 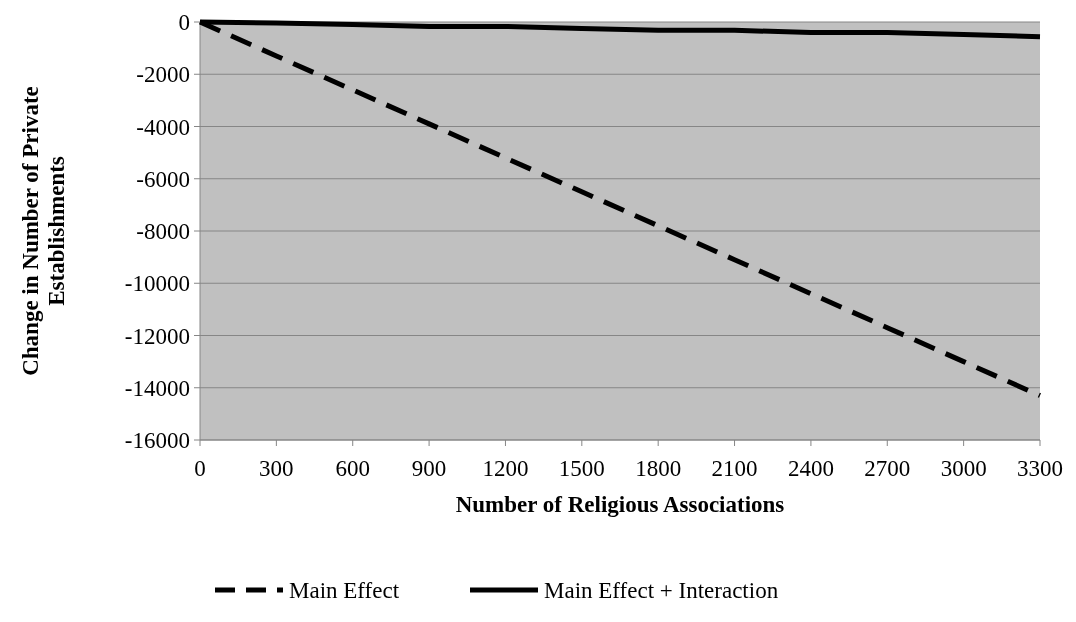 I want to click on x-tick-label: 300, so click(x=276, y=468).